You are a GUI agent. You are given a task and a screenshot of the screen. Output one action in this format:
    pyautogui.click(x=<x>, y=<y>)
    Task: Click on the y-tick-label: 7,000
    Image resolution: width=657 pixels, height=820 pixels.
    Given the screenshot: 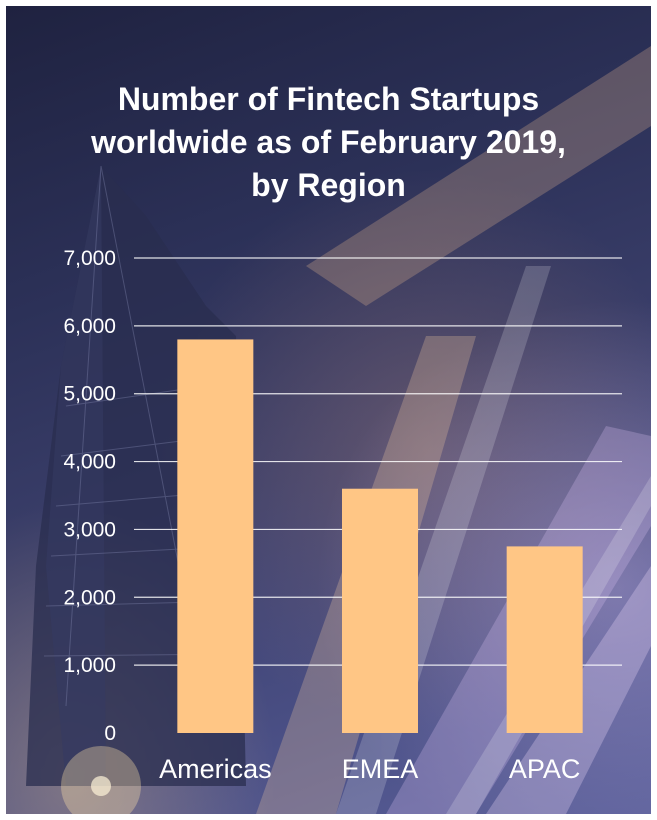 What is the action you would take?
    pyautogui.click(x=89, y=258)
    